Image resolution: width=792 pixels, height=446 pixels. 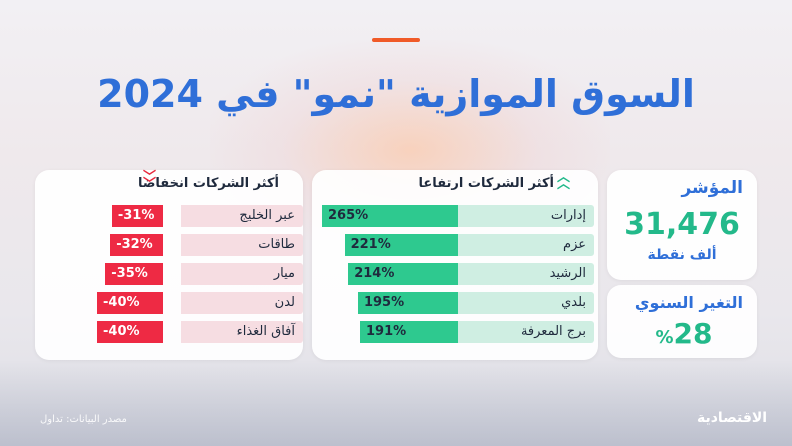 I want to click on gainers-title: أكثر الشركات ارتفاعا, so click(x=486, y=183).